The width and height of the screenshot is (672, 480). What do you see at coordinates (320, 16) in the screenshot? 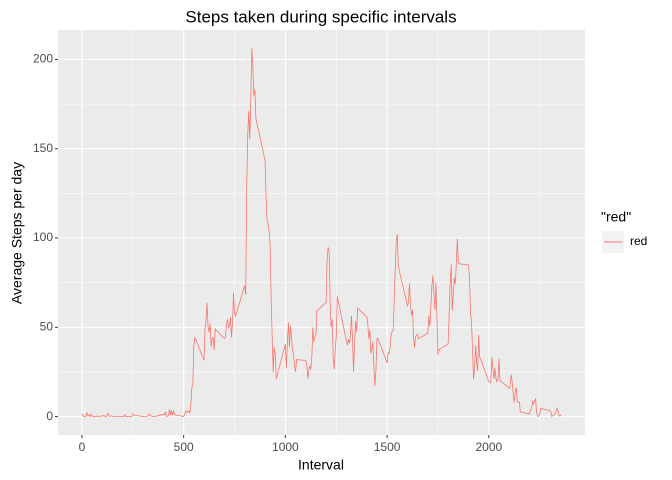
I see `chart-title: Steps taken during specific intervals` at bounding box center [320, 16].